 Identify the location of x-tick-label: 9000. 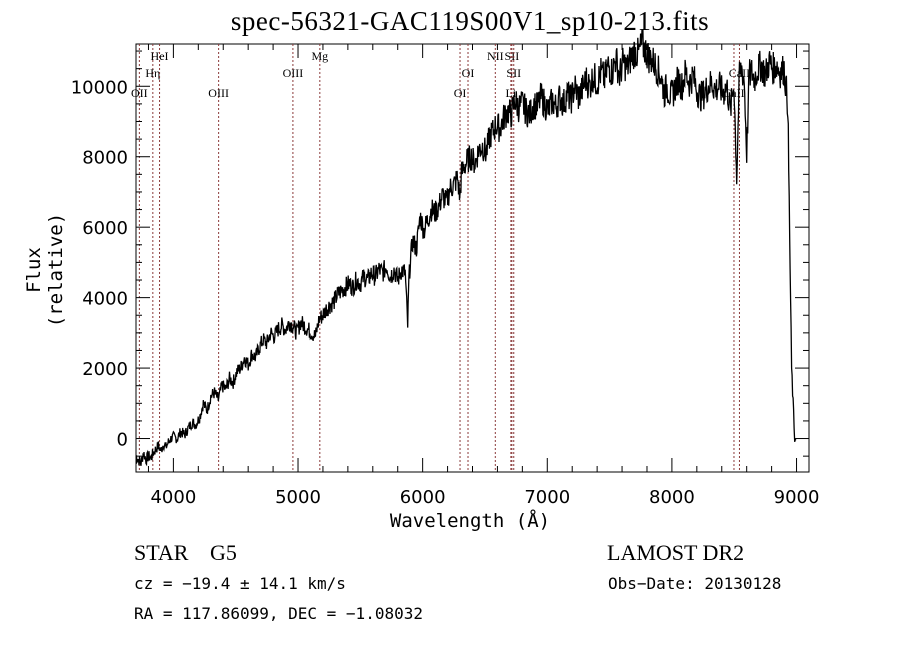
(797, 497).